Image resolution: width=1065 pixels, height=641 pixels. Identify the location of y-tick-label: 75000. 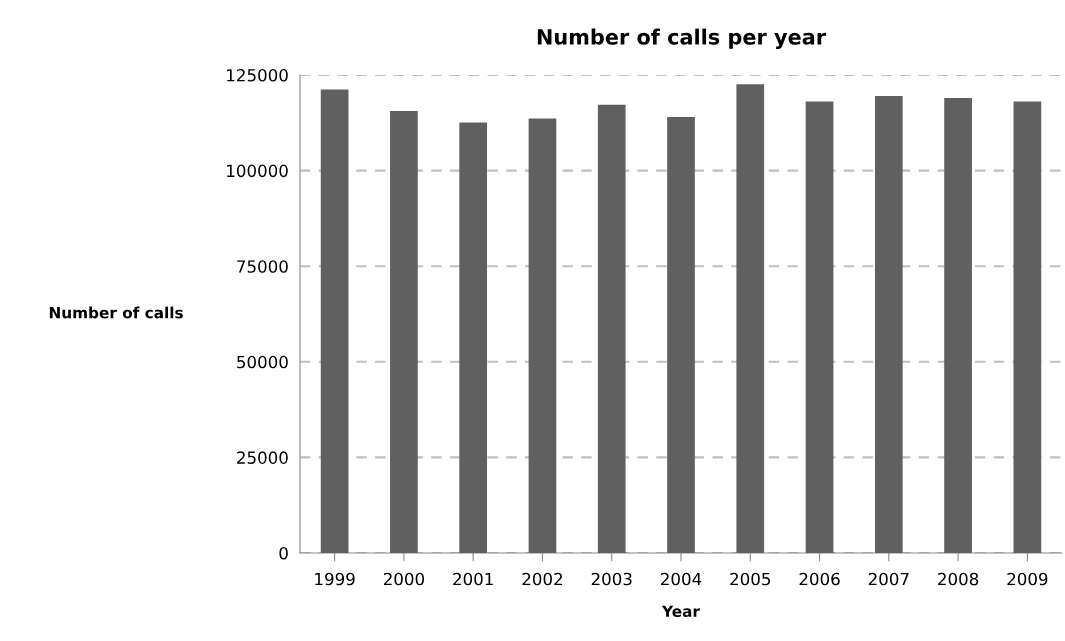
(262, 266).